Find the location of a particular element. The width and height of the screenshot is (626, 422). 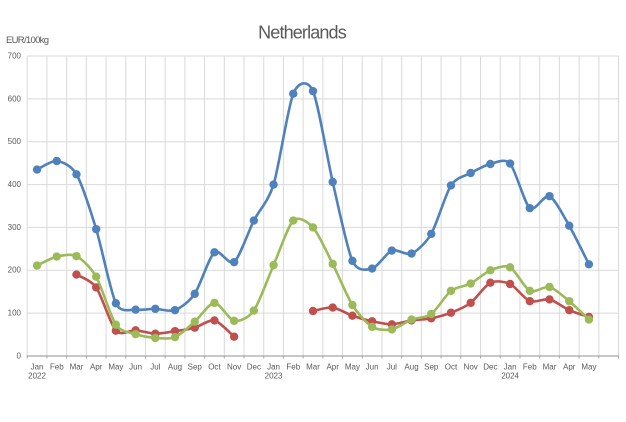

svg-text: 300 is located at coordinates (15, 227).